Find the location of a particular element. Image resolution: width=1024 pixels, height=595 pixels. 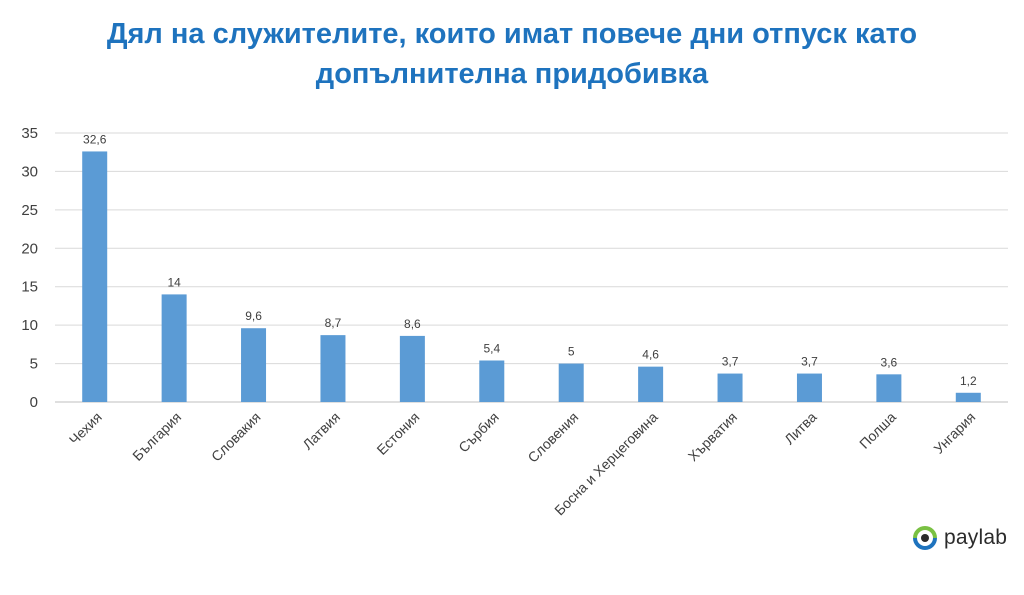

data-label: 14 is located at coordinates (174, 282).